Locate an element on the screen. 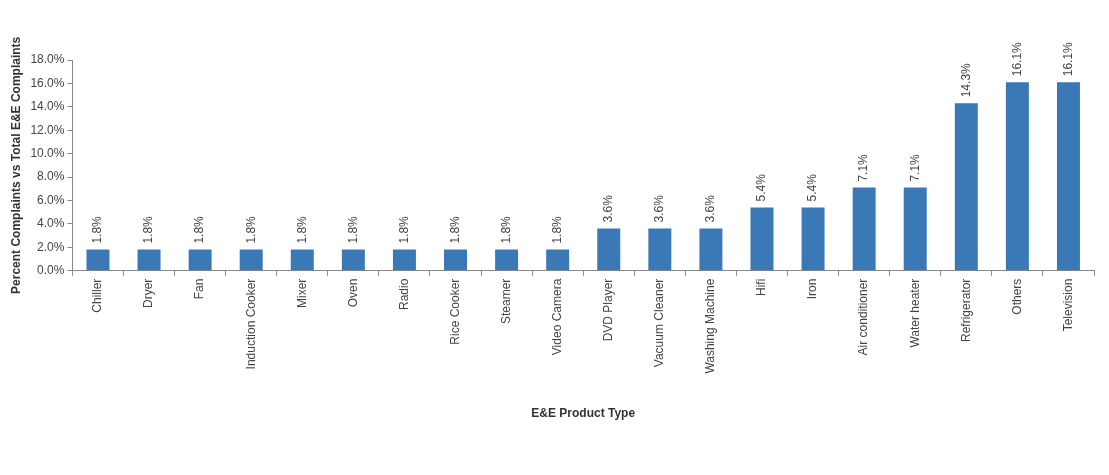  y-tick-label: 6.0% is located at coordinates (51, 199).